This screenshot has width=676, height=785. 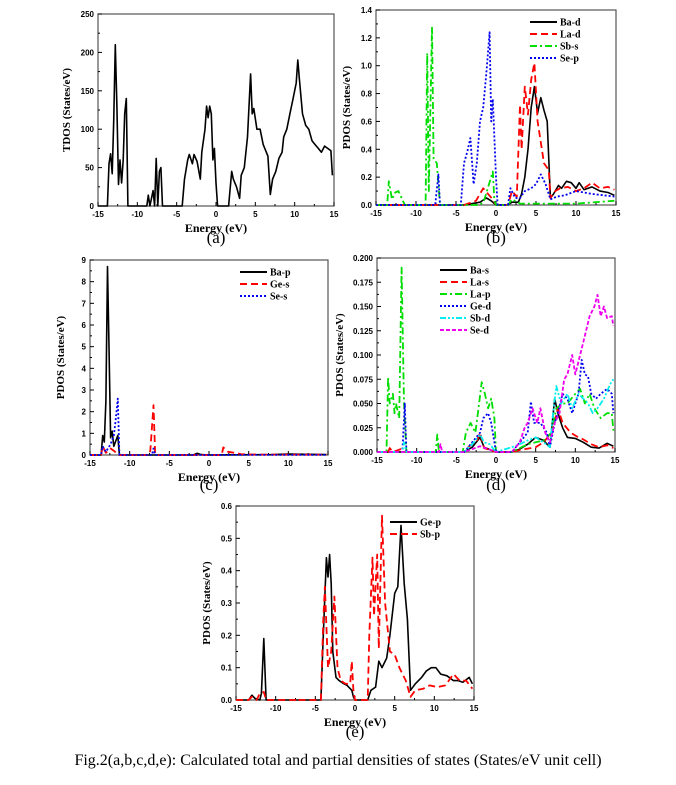 What do you see at coordinates (363, 379) in the screenshot?
I see `y-tick-label: 0.075` at bounding box center [363, 379].